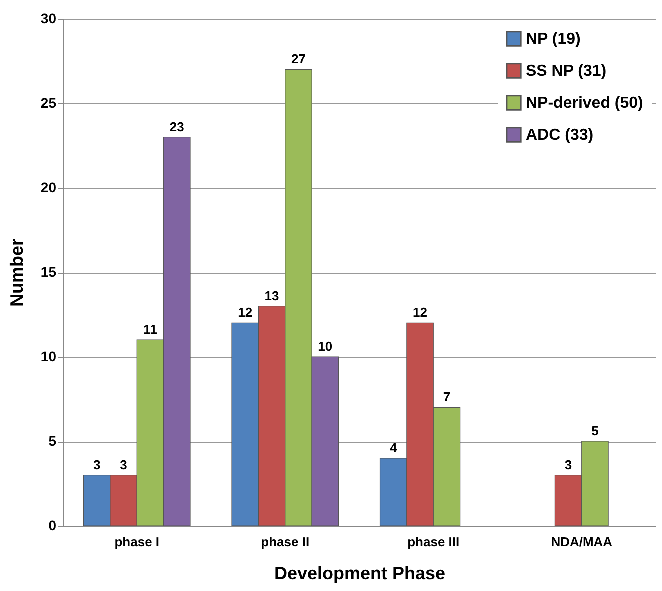 This screenshot has height=591, width=662. Describe the element at coordinates (585, 103) in the screenshot. I see `legend-label: NP-derived (50)` at that location.